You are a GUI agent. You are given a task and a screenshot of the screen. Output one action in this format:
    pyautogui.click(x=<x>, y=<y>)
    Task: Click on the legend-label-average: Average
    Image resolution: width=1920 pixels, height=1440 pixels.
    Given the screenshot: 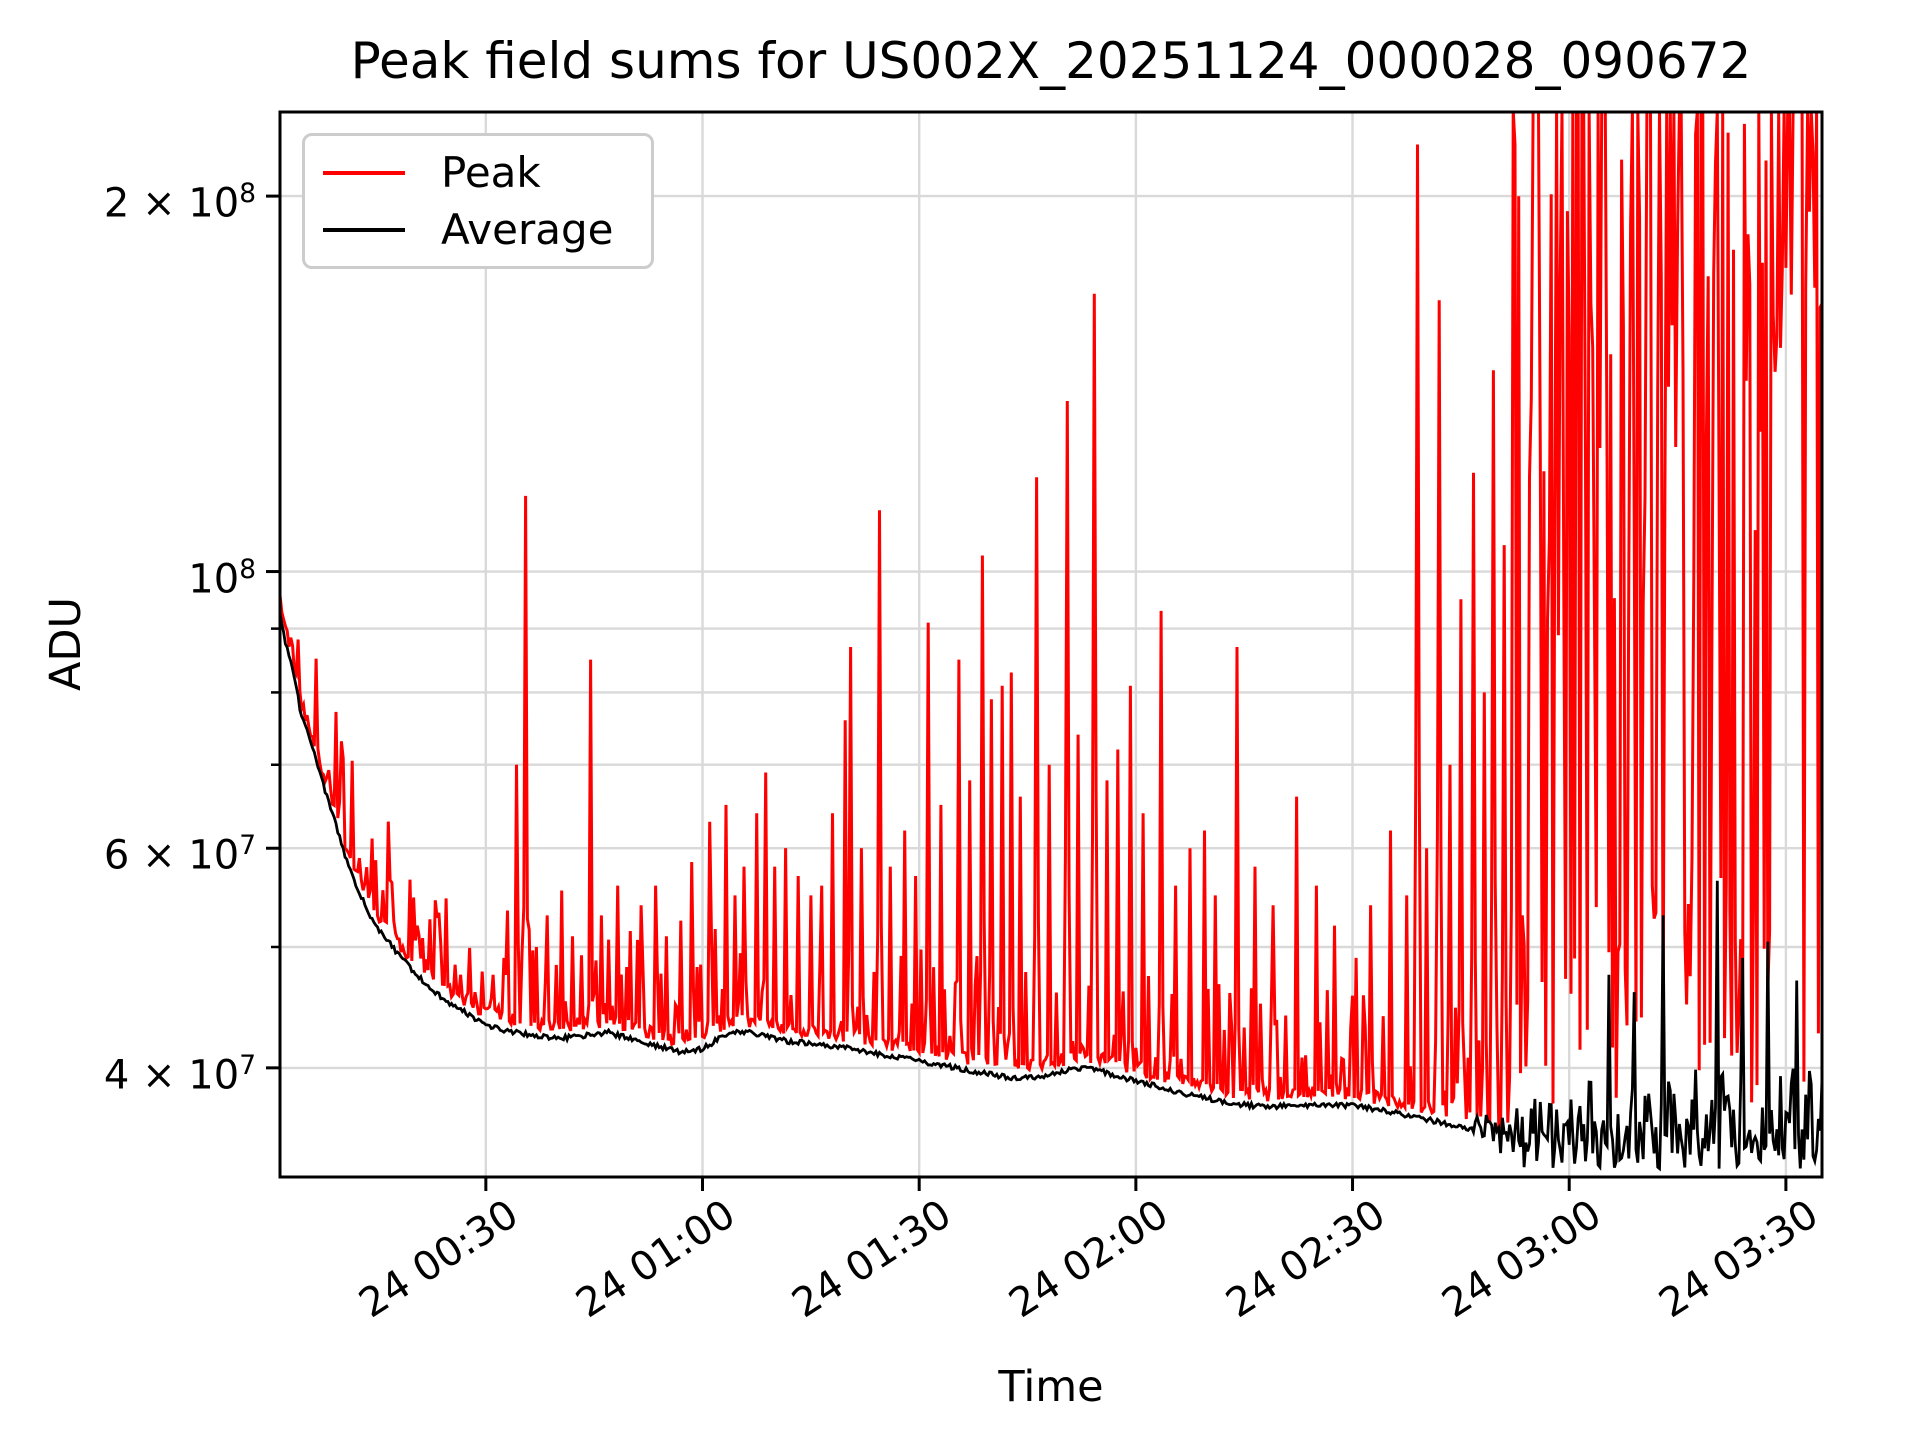 What is the action you would take?
    pyautogui.click(x=527, y=229)
    